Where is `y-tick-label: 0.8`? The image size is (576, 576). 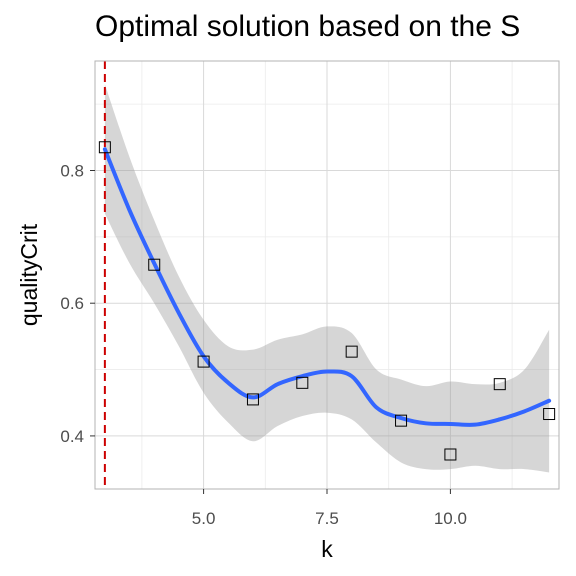
y-tick-label: 0.8 is located at coordinates (72, 170).